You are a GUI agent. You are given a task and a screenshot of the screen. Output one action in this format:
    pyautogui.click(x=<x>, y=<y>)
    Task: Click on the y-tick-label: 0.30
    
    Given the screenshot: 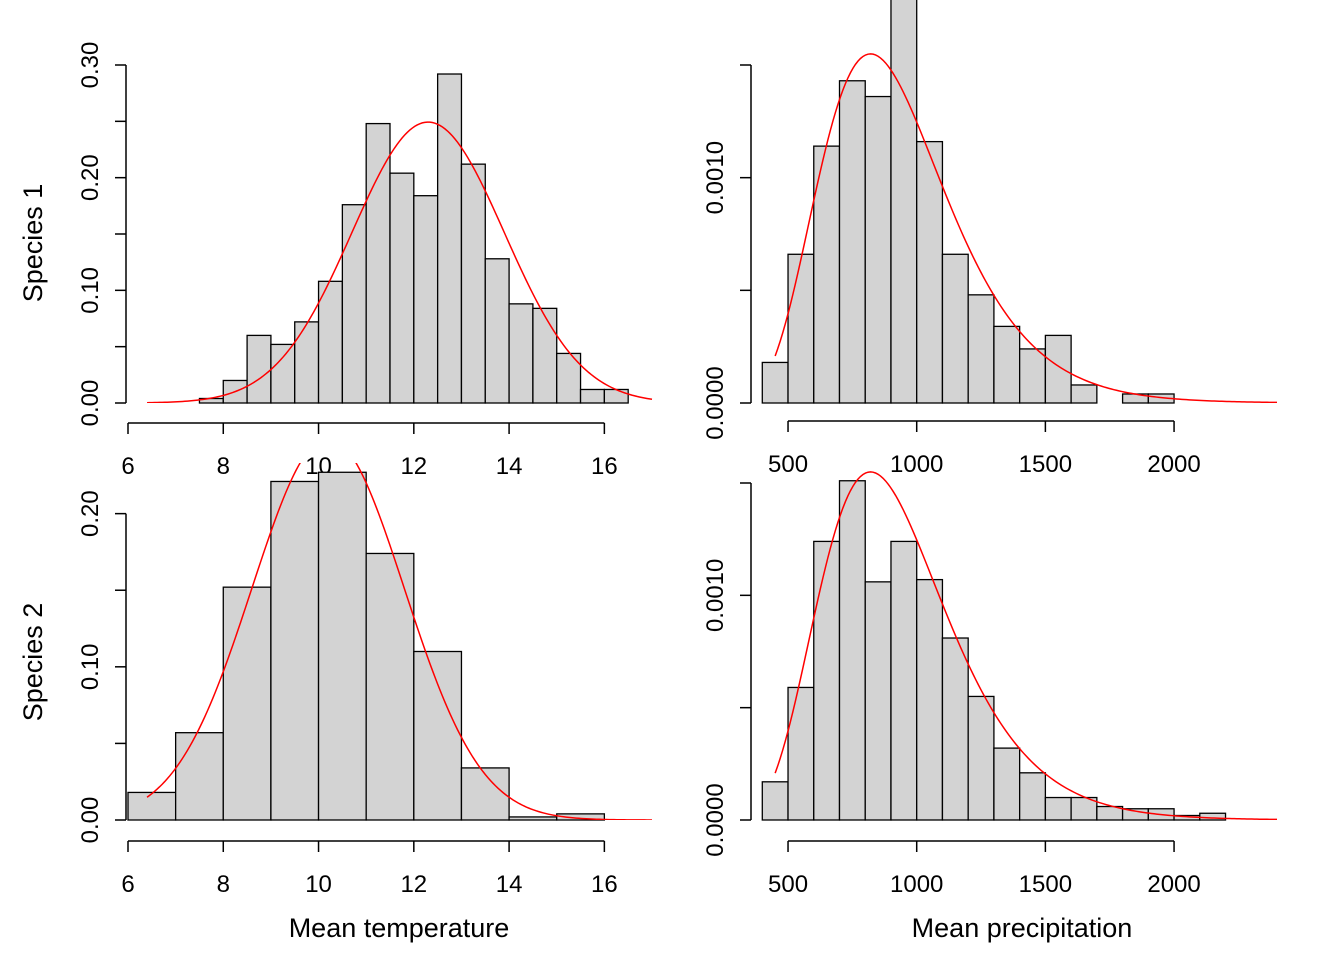 What is the action you would take?
    pyautogui.click(x=90, y=65)
    